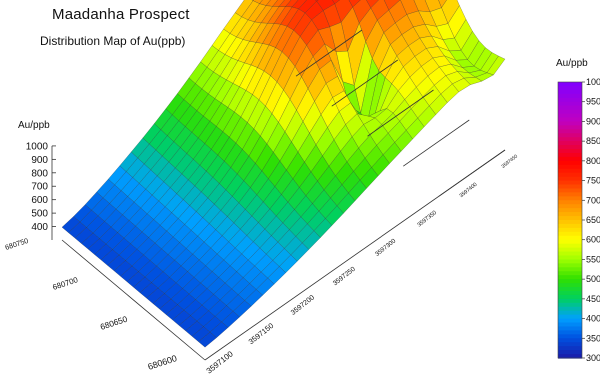 The width and height of the screenshot is (600, 385). Describe the element at coordinates (39, 173) in the screenshot. I see `z-tick-label: 800` at that location.